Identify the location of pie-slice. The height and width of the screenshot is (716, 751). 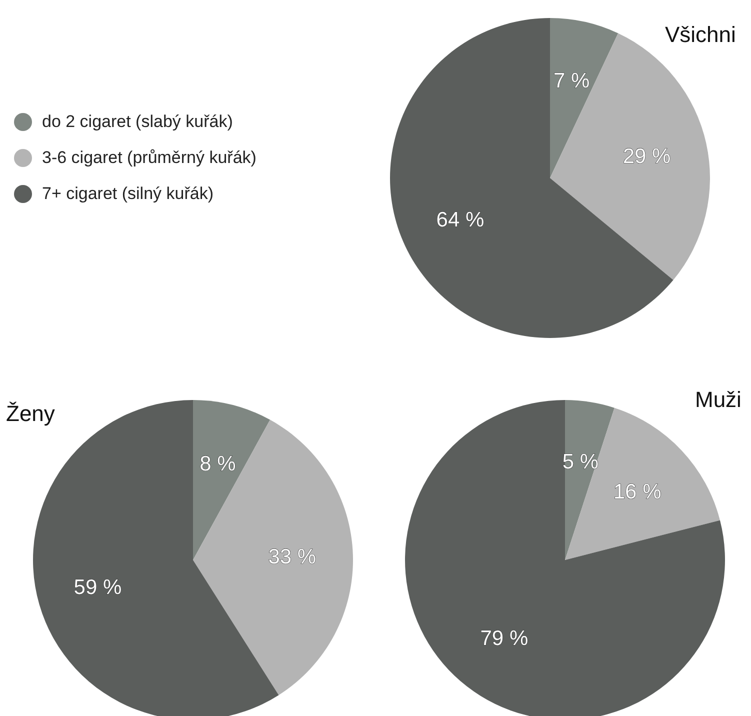
(584, 98).